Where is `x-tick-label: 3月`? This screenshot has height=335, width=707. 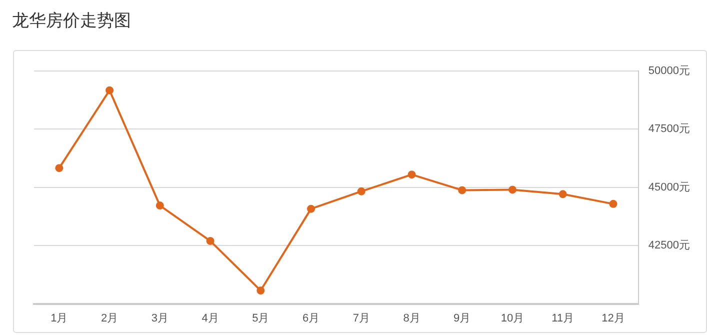
x-tick-label: 3月 is located at coordinates (159, 318).